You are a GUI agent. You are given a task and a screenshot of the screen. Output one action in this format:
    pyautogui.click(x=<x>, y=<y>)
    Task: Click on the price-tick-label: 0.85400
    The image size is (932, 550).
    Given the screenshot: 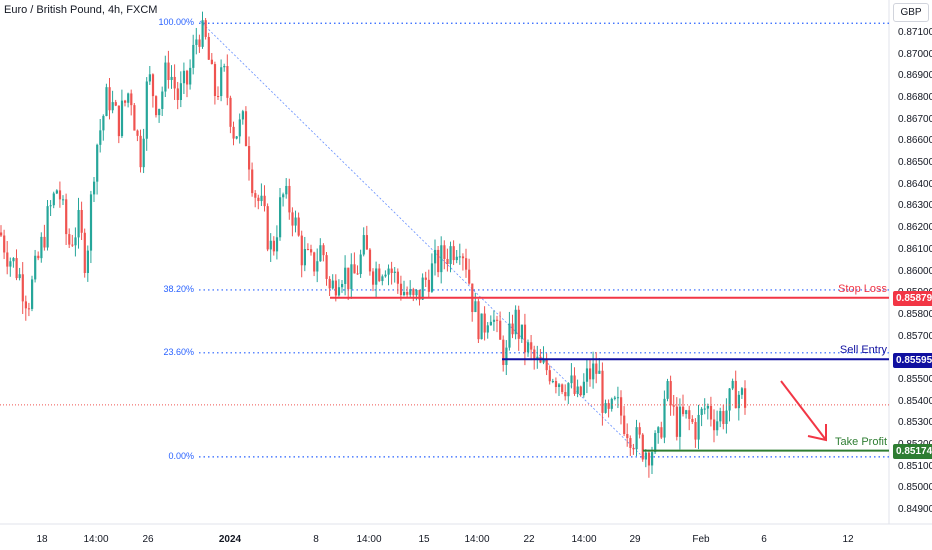 What is the action you would take?
    pyautogui.click(x=915, y=401)
    